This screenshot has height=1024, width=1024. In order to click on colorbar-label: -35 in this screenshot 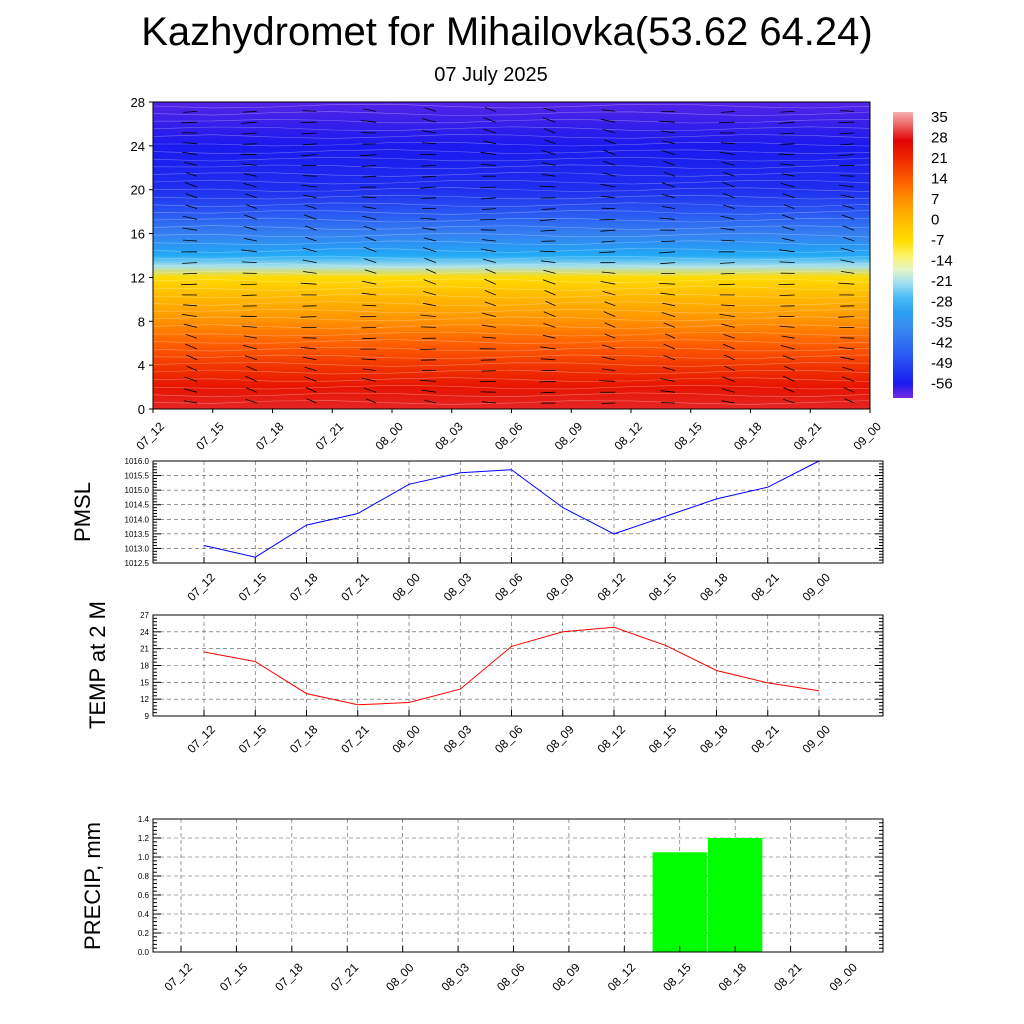, I will do `click(942, 322)`.